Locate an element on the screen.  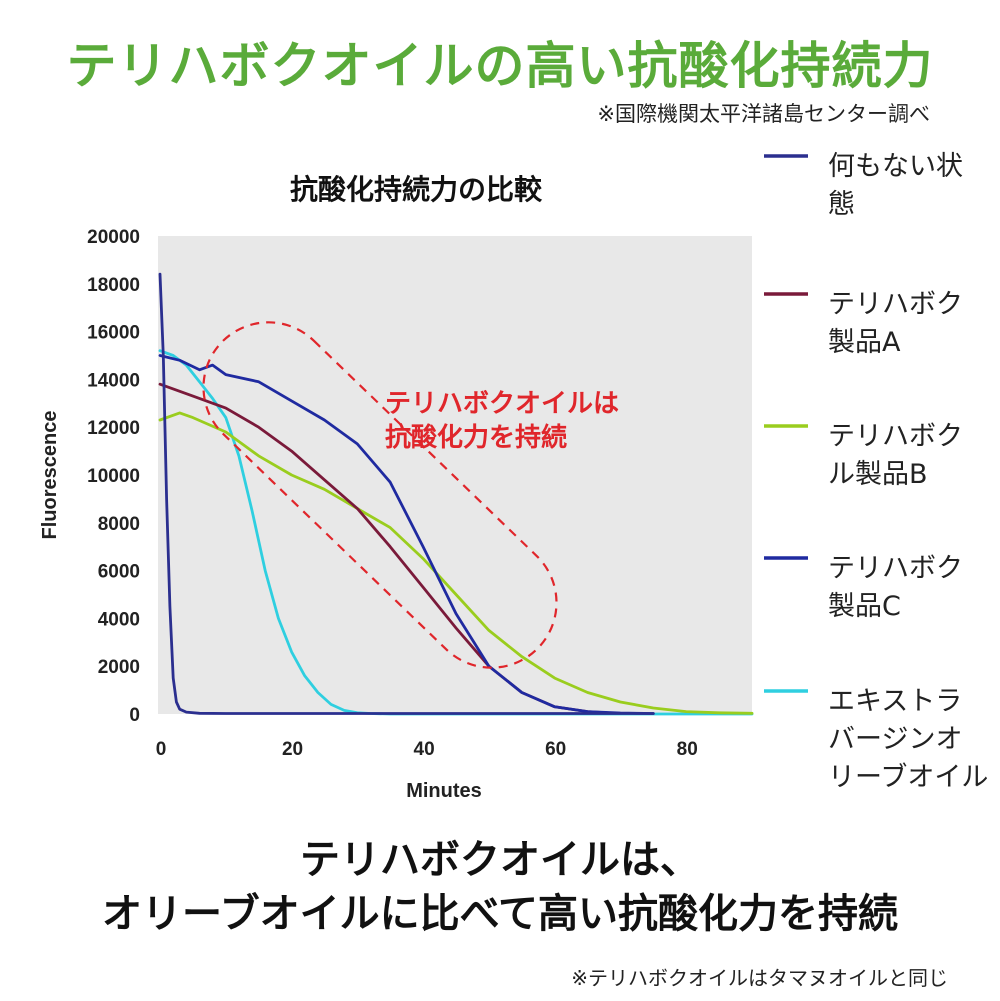
y-tick-label: 4000 is located at coordinates (119, 619).